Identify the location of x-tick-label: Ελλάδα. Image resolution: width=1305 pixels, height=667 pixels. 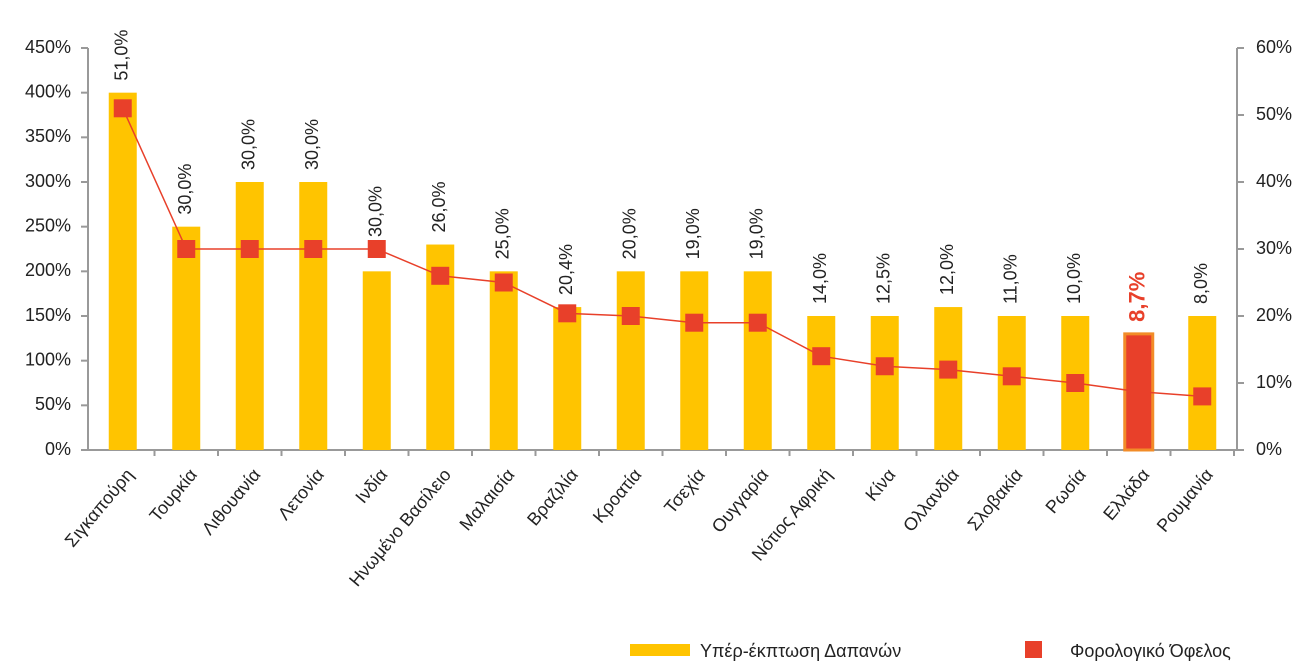
(1126, 494).